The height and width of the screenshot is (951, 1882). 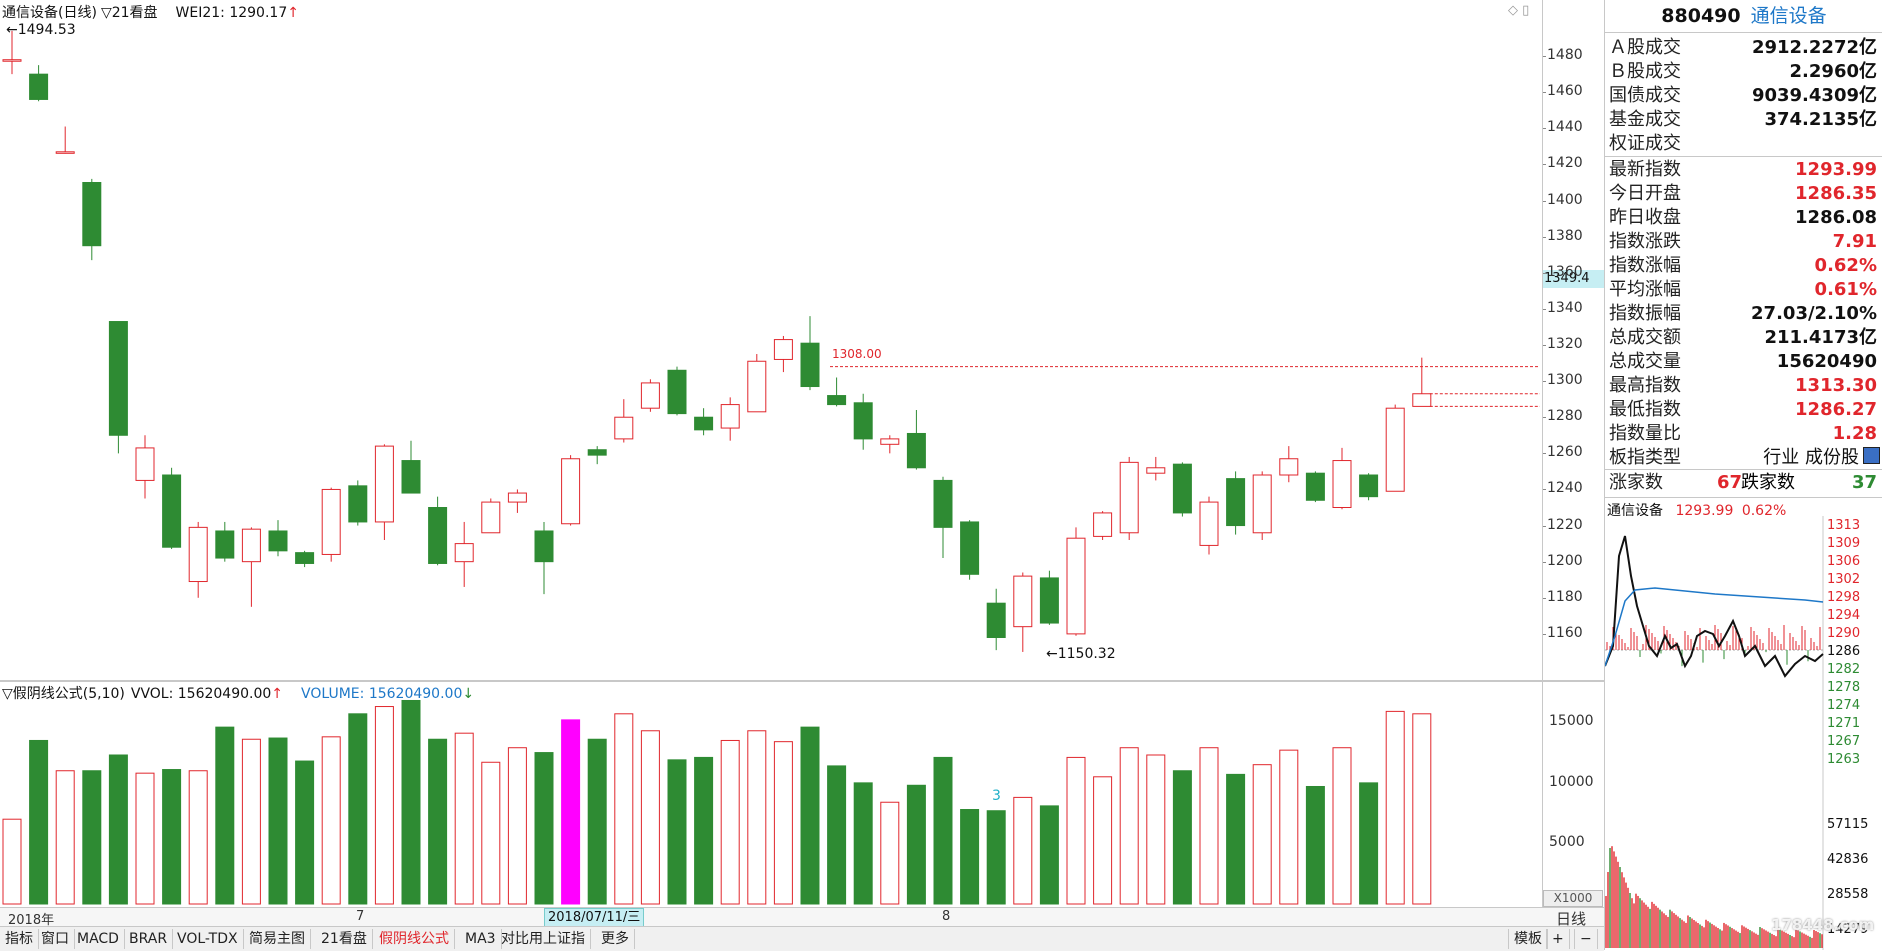 I want to click on indicator-tab: 窗口, so click(x=55, y=939).